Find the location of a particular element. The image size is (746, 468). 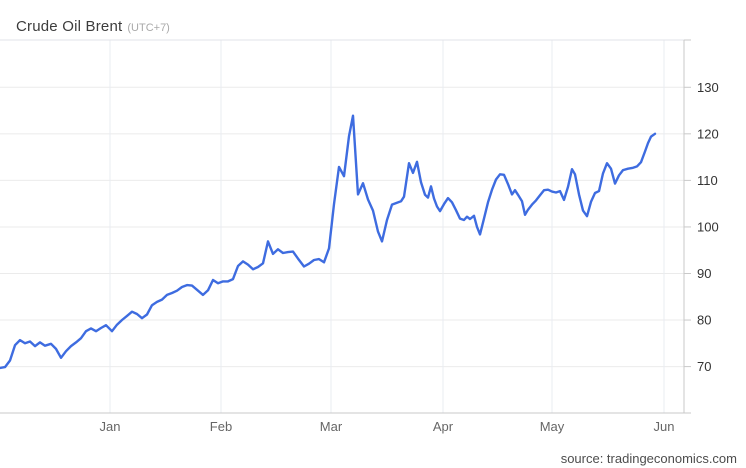

x-axis-label: Apr is located at coordinates (443, 426).